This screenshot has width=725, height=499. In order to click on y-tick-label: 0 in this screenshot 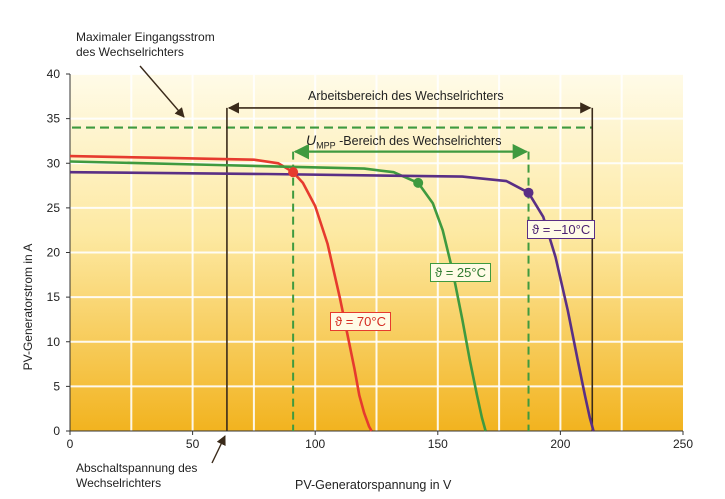, I will do `click(56, 431)`.